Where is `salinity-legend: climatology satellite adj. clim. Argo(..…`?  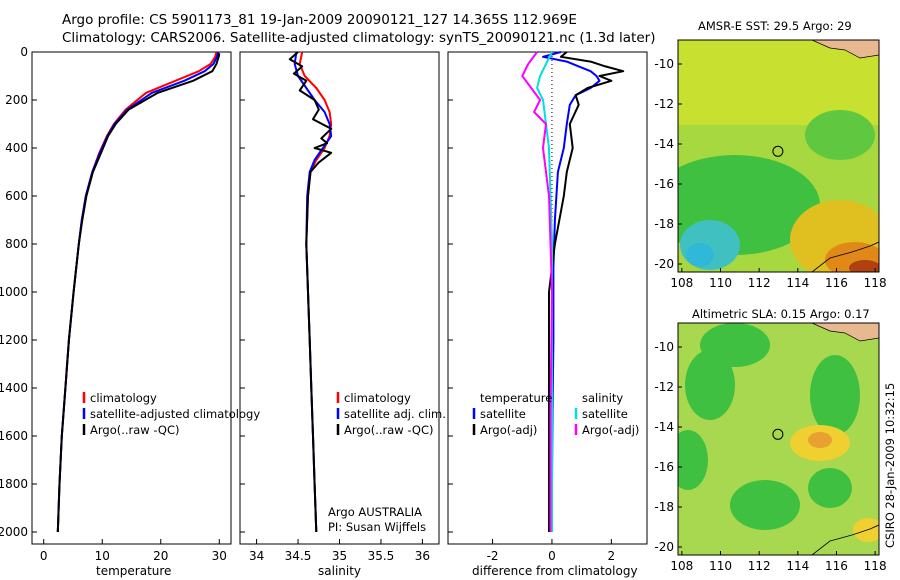 salinity-legend: climatology satellite adj. clim. Argo(..… is located at coordinates (391, 414).